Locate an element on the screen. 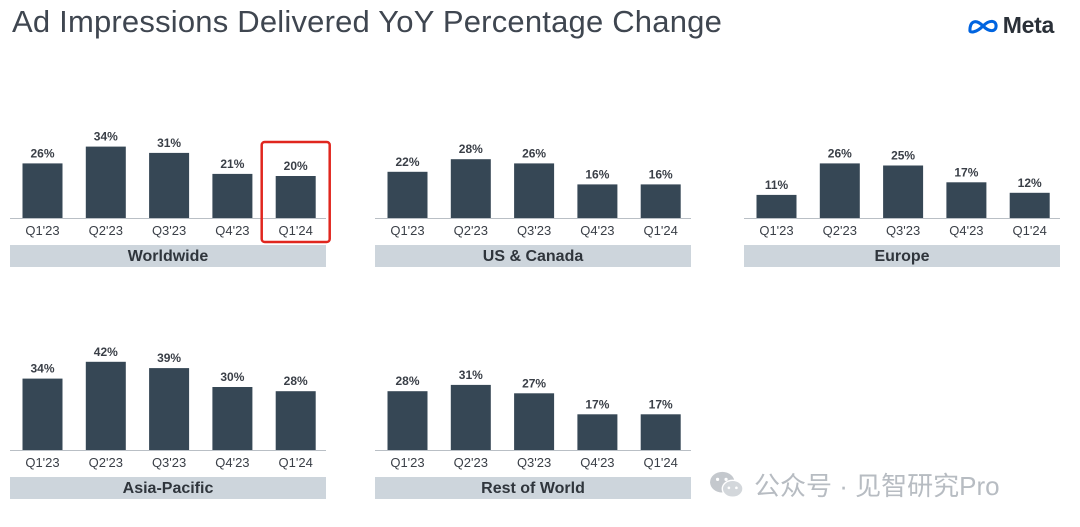  worldwide-panel-label-band is located at coordinates (168, 256).